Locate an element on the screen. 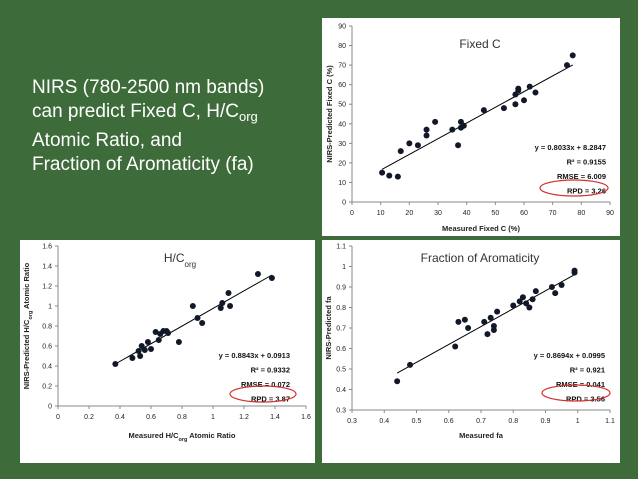  aromaticity-x-tick-label: 0.9 is located at coordinates (546, 421).